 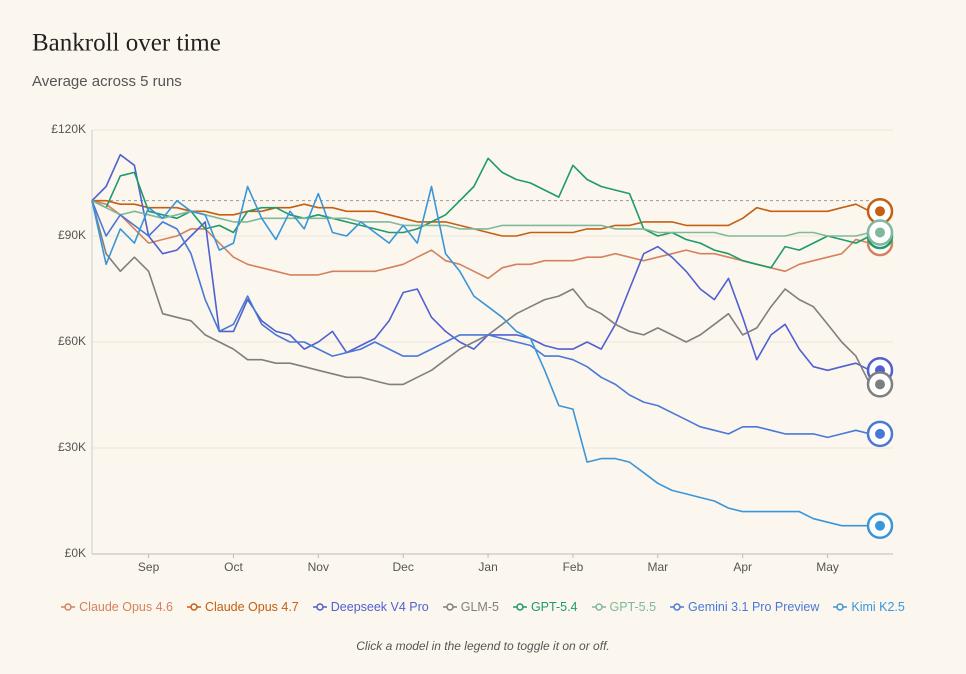 What do you see at coordinates (126, 43) in the screenshot?
I see `chart-title: Bankroll over time` at bounding box center [126, 43].